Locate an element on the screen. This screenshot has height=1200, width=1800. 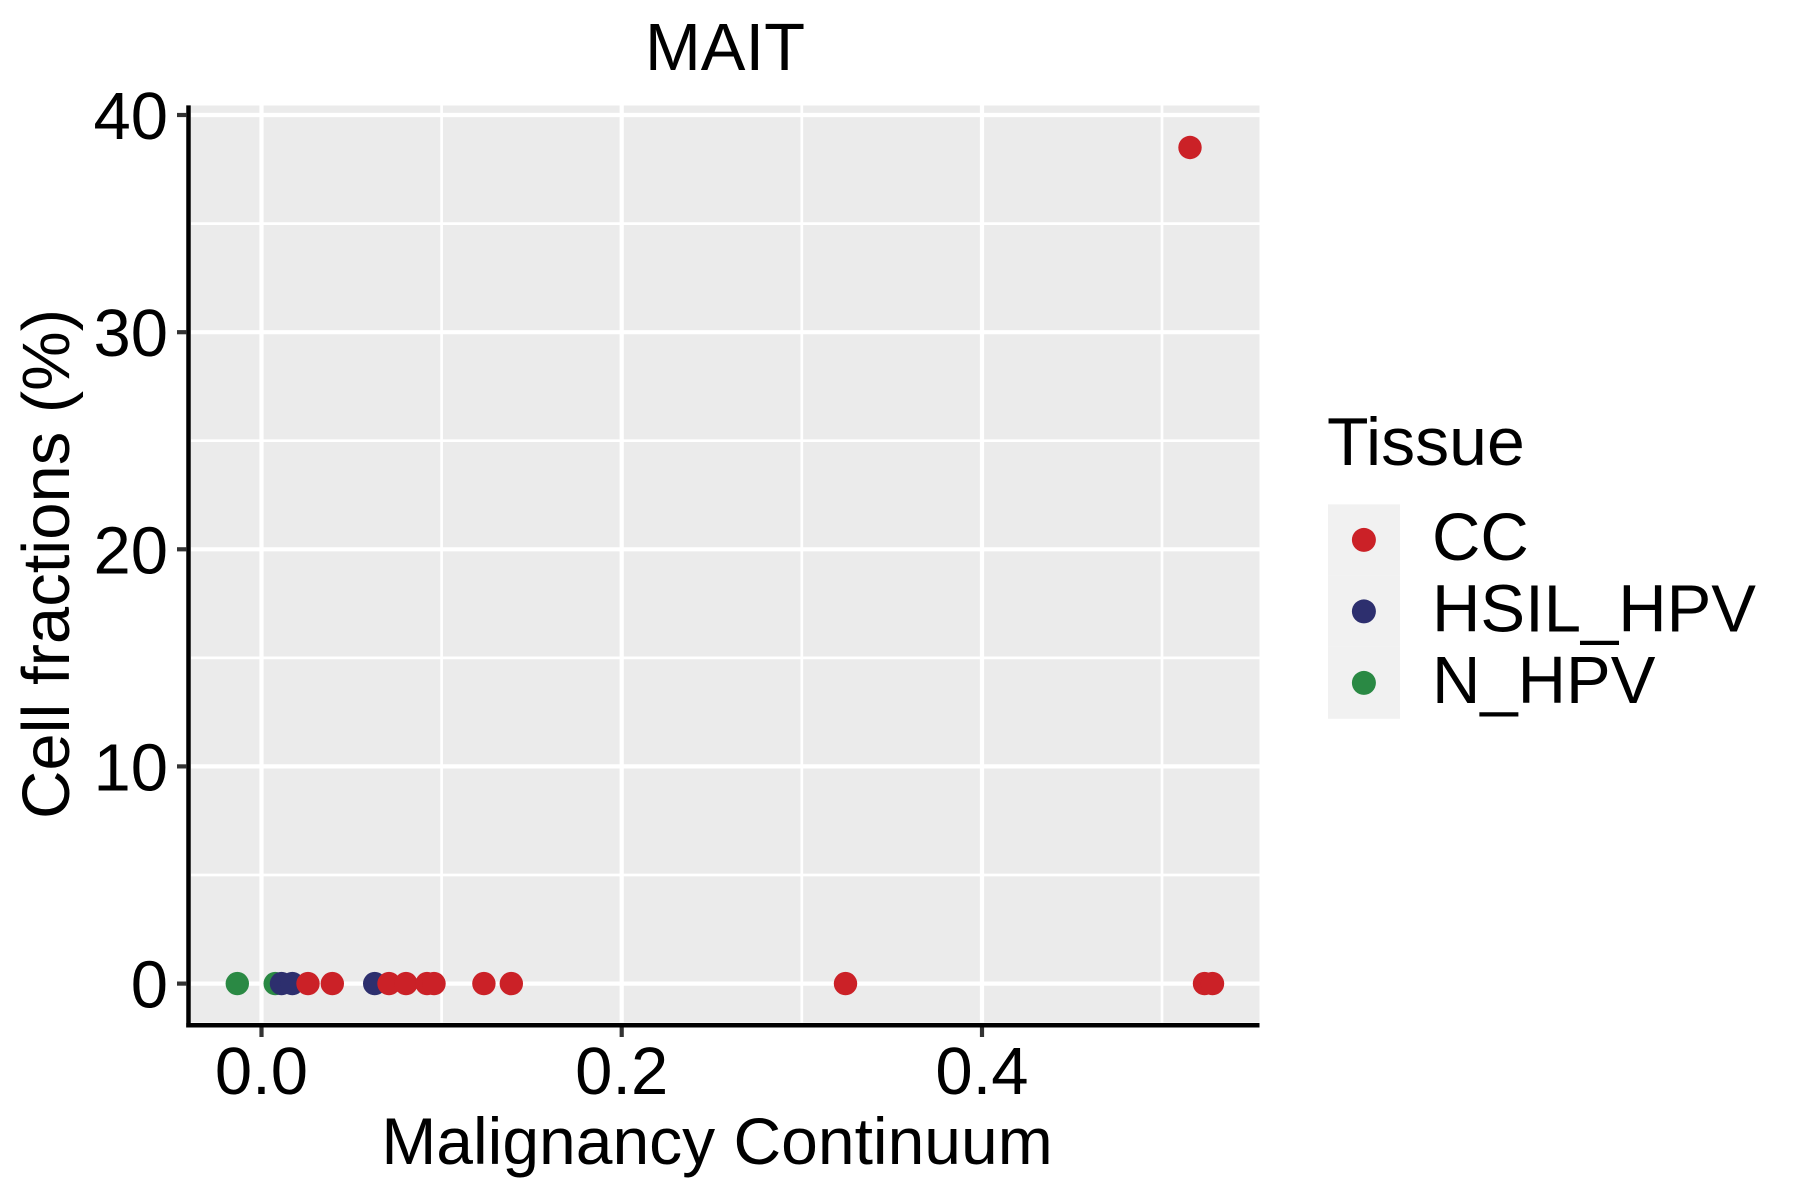
svg-text: 0 is located at coordinates (149, 985).